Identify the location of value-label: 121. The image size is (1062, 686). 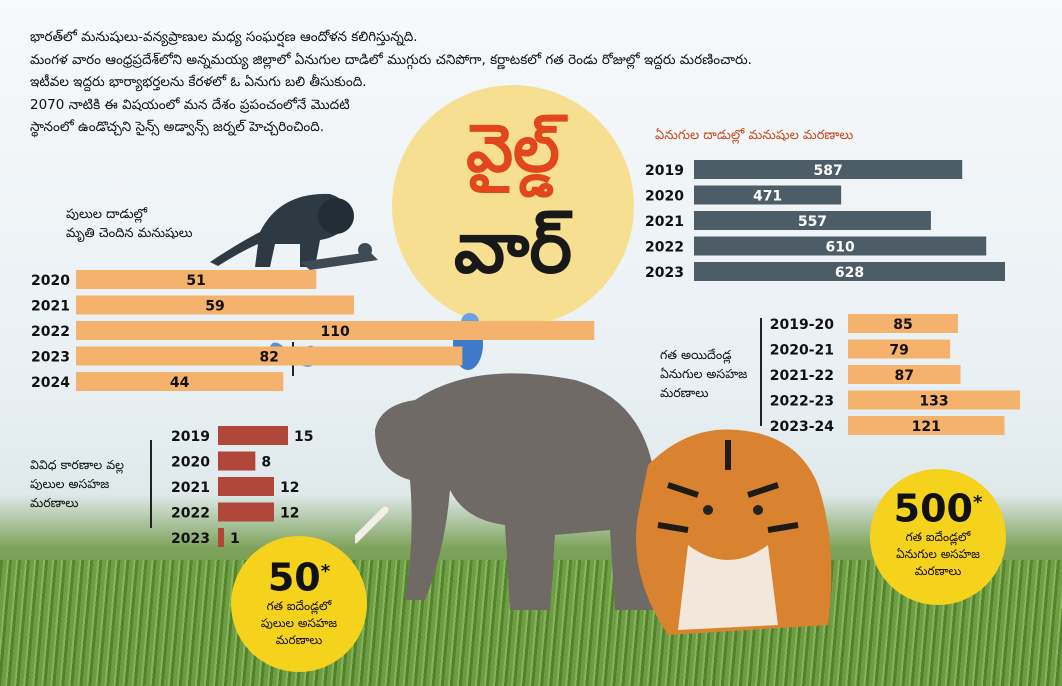
(926, 427).